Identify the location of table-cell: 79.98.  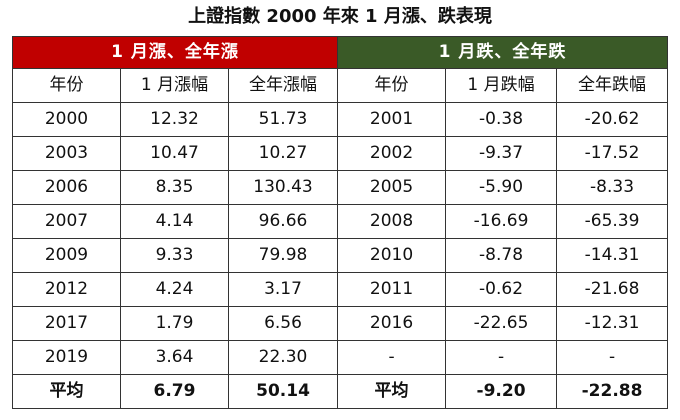
(283, 255).